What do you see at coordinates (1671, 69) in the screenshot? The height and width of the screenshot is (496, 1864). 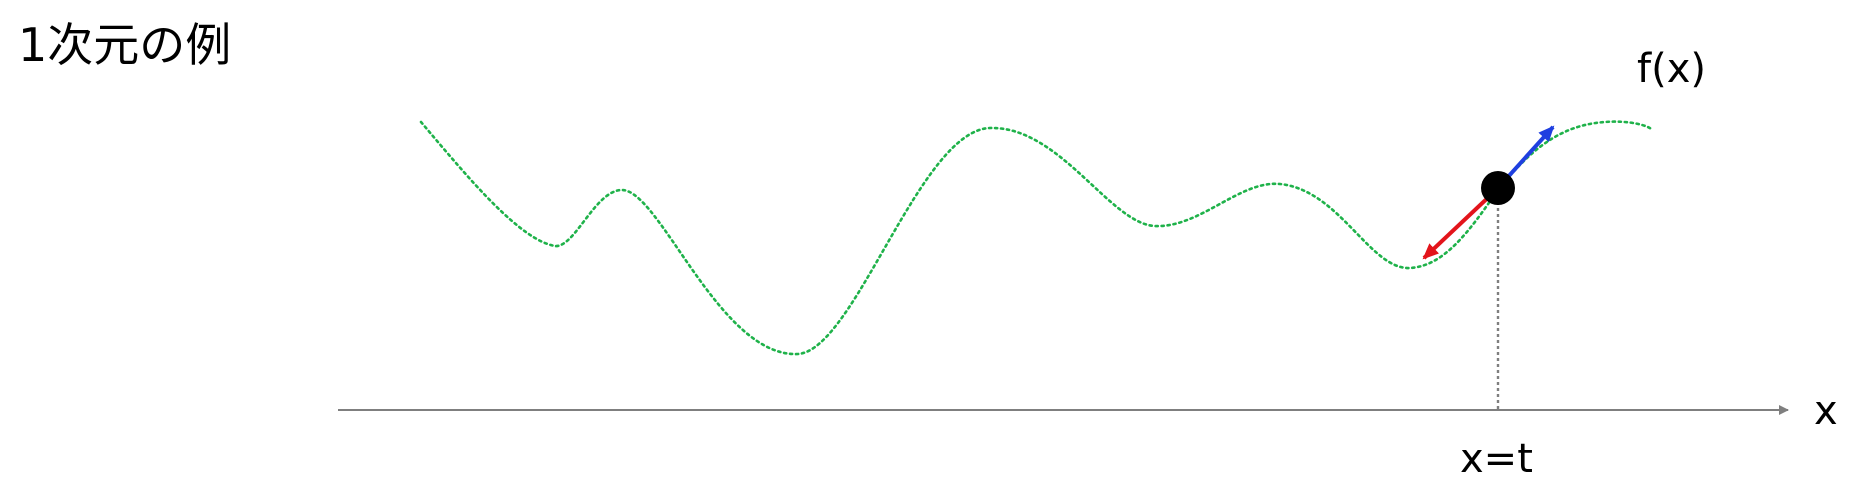 I see `function-label: f(x)` at bounding box center [1671, 69].